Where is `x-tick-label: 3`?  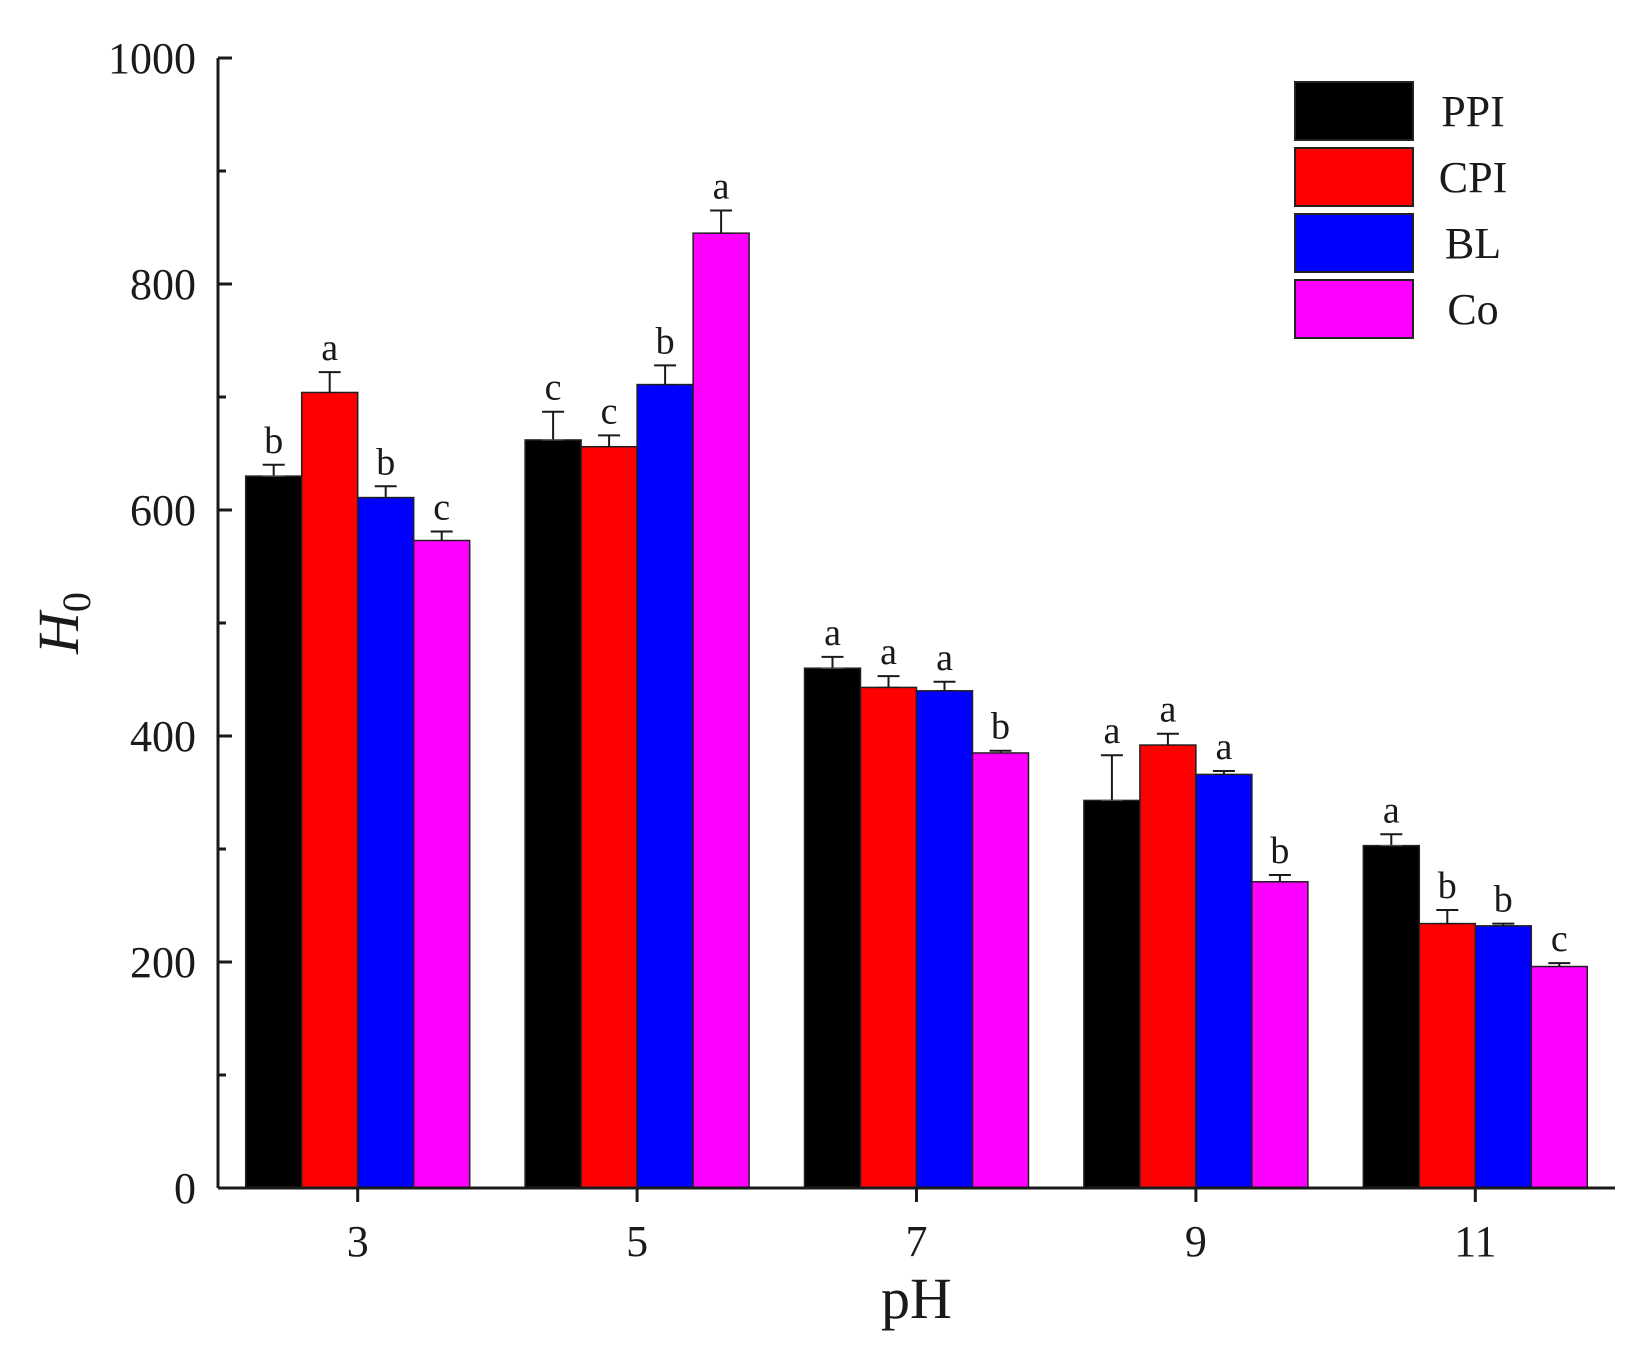
x-tick-label: 3 is located at coordinates (358, 1241).